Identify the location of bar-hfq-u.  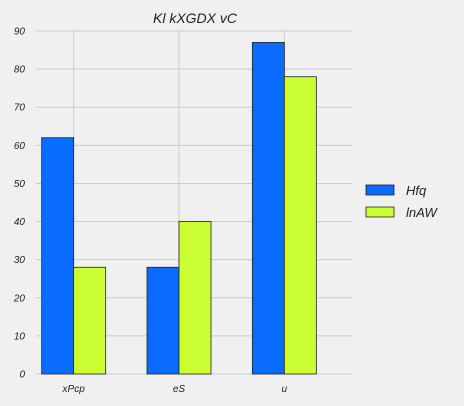
(268, 208).